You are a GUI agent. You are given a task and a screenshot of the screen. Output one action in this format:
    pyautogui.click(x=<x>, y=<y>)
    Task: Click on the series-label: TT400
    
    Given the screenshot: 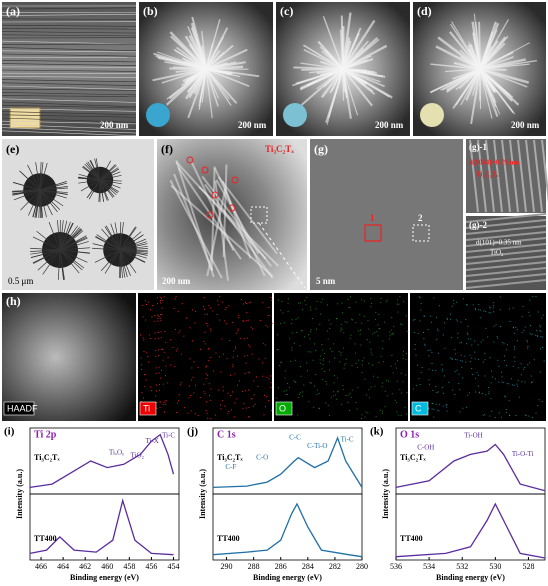 What is the action you would take?
    pyautogui.click(x=228, y=538)
    